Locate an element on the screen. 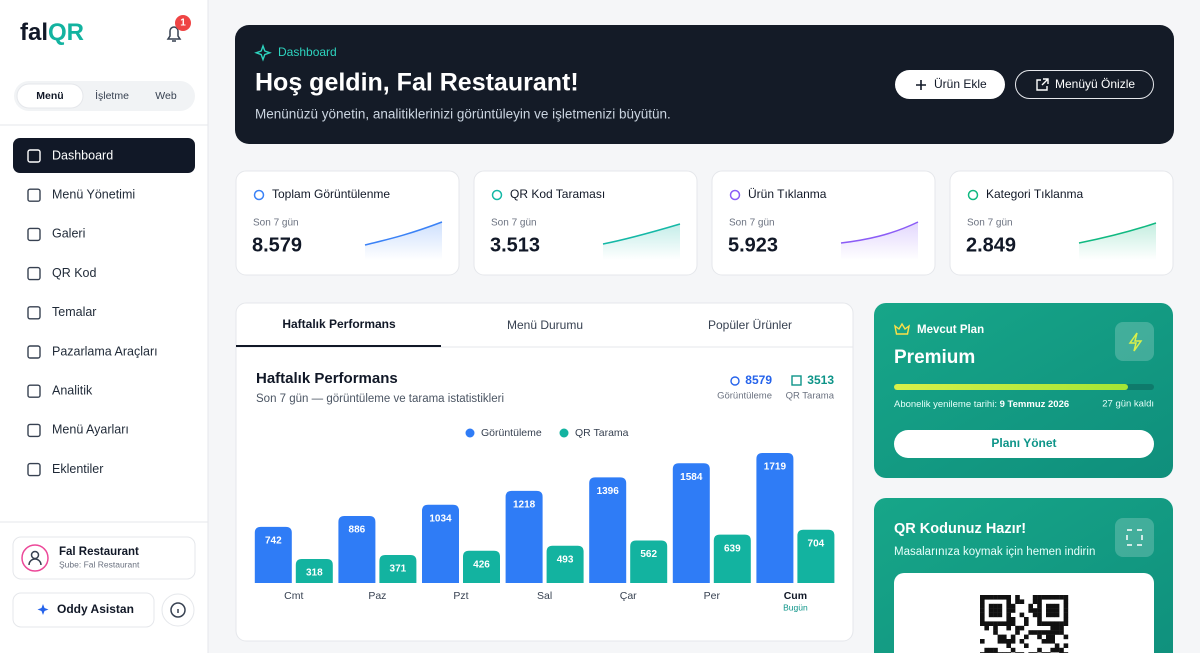  bar-value-label: 426 is located at coordinates (481, 564).